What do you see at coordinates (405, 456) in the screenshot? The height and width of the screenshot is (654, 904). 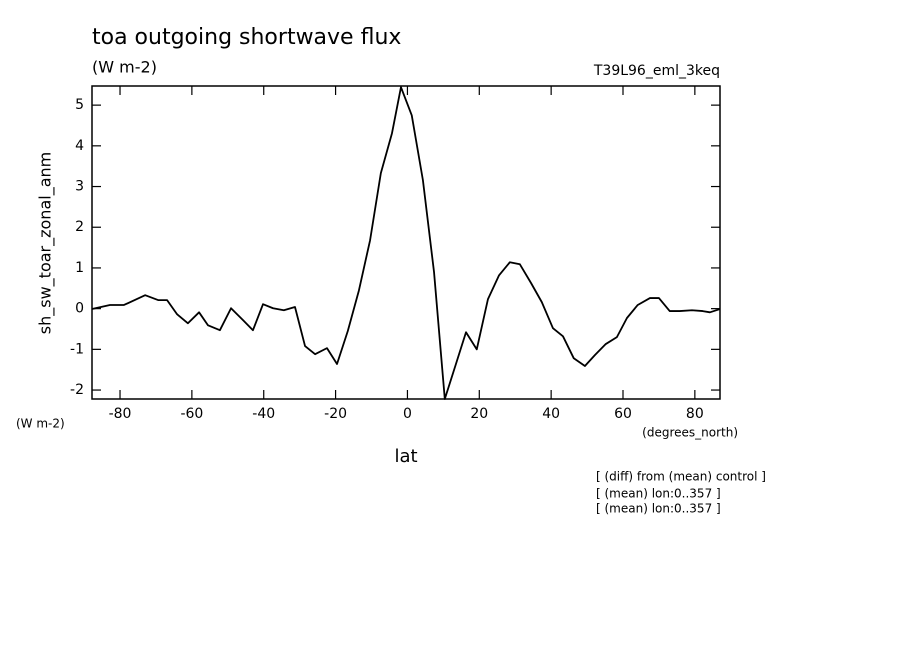 I see `x-axis-label: lat` at bounding box center [405, 456].